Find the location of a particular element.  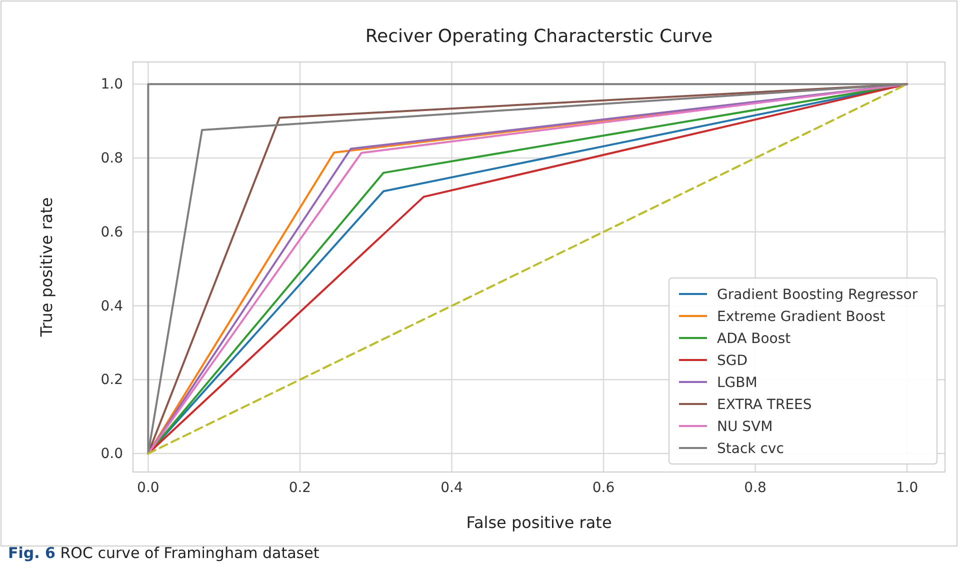

y-tick-label: 0.8 is located at coordinates (111, 158).